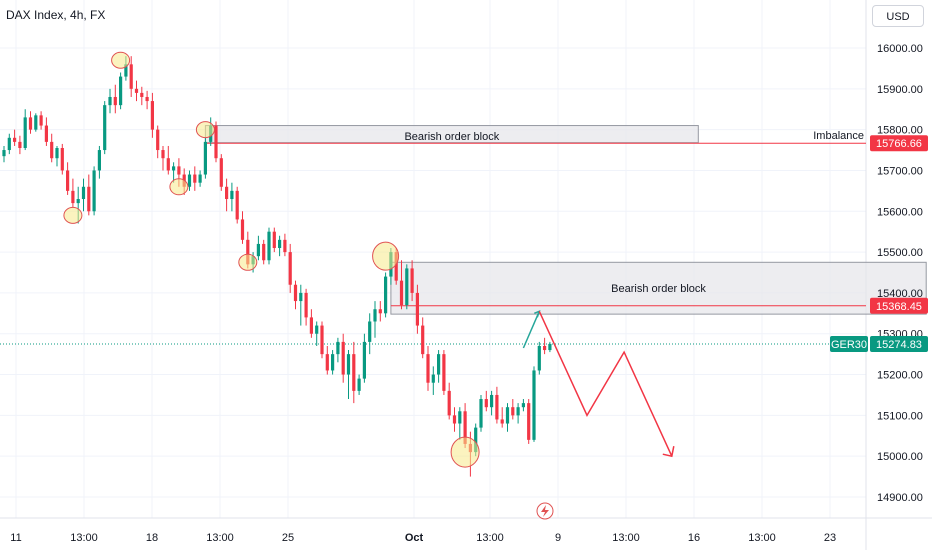  What do you see at coordinates (900, 49) in the screenshot?
I see `y-tick-label: 16000.00` at bounding box center [900, 49].